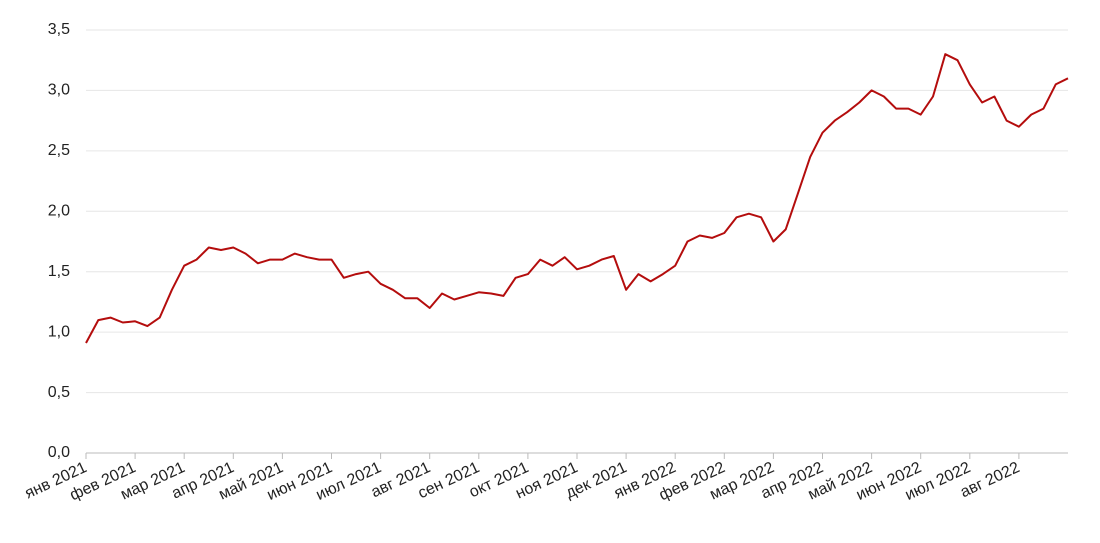 The image size is (1100, 543). Describe the element at coordinates (59, 29) in the screenshot. I see `y-tick-label: 3,5` at that location.